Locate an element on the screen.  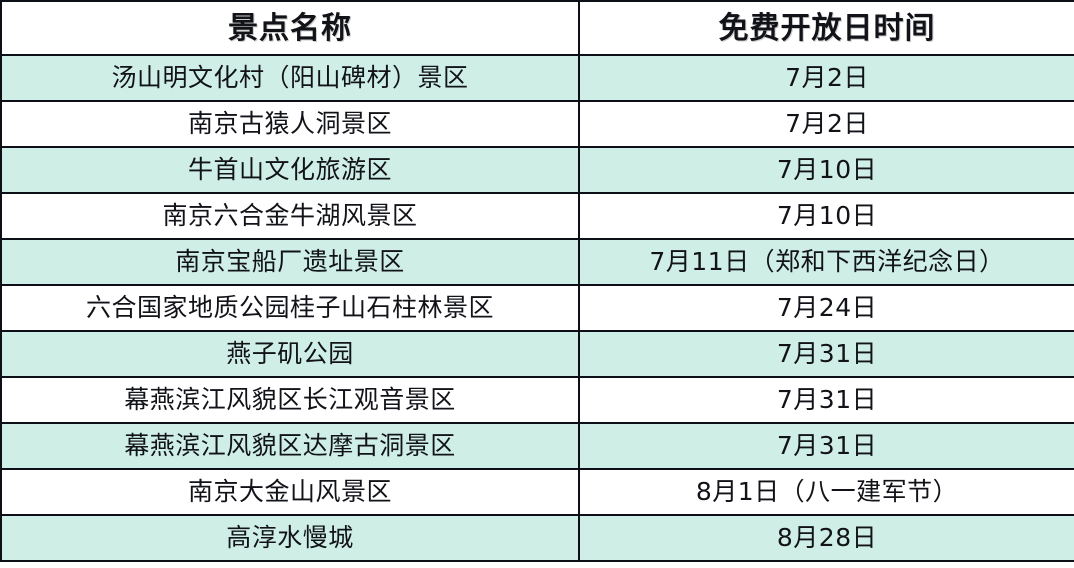
table-header-row: 景点名称 免费开放日时间 is located at coordinates (537, 28).